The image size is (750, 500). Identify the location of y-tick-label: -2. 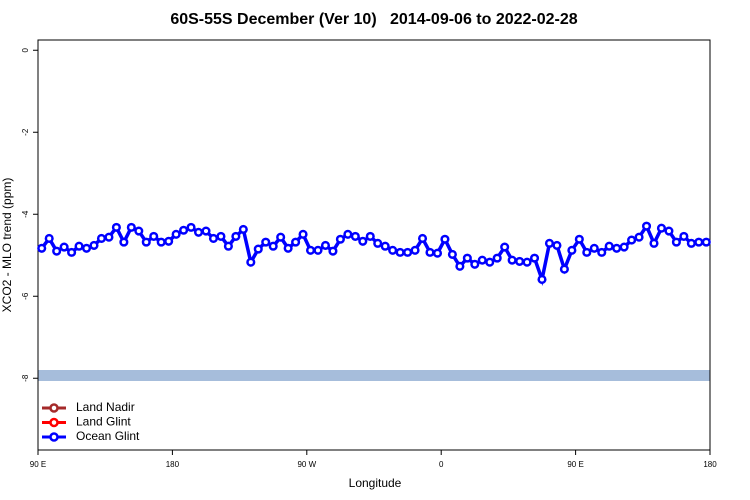
(25, 132).